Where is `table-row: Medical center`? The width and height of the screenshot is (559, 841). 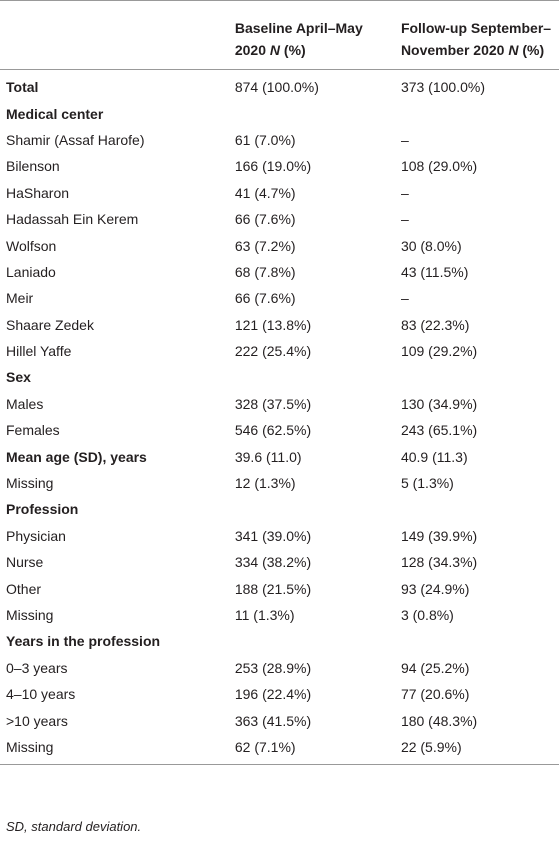
table-row: Medical center is located at coordinates (279, 113).